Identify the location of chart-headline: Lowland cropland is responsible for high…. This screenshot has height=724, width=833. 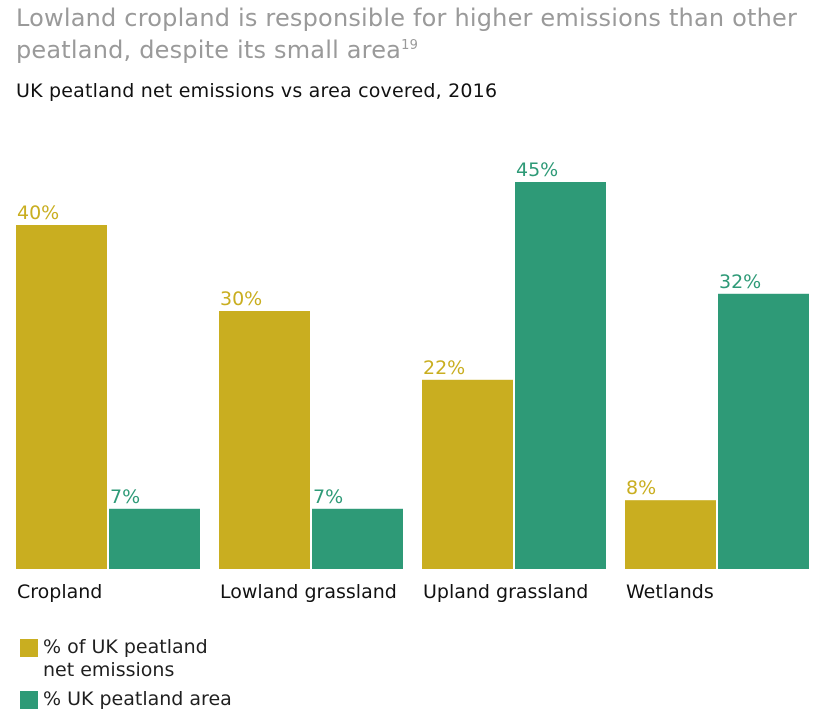
(416, 34).